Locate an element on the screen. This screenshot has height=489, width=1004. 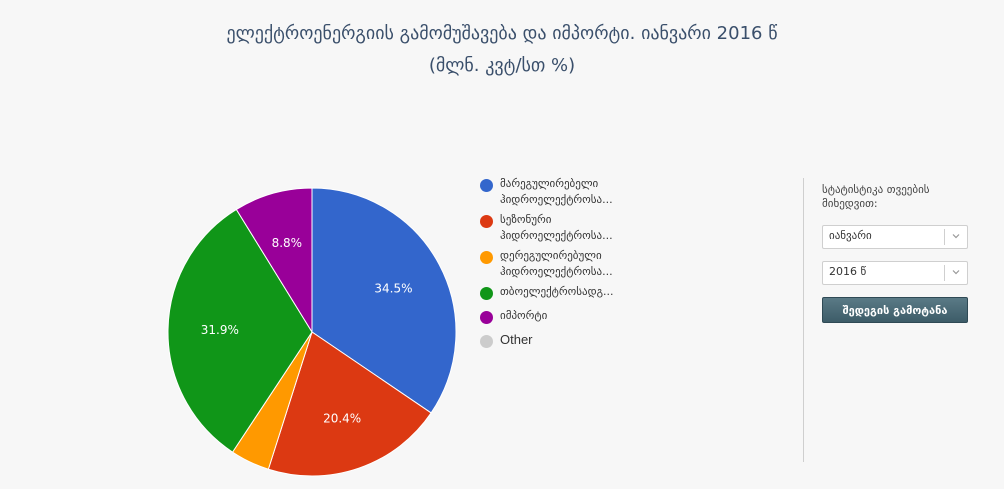
slice-data-label: 34.5% is located at coordinates (393, 288).